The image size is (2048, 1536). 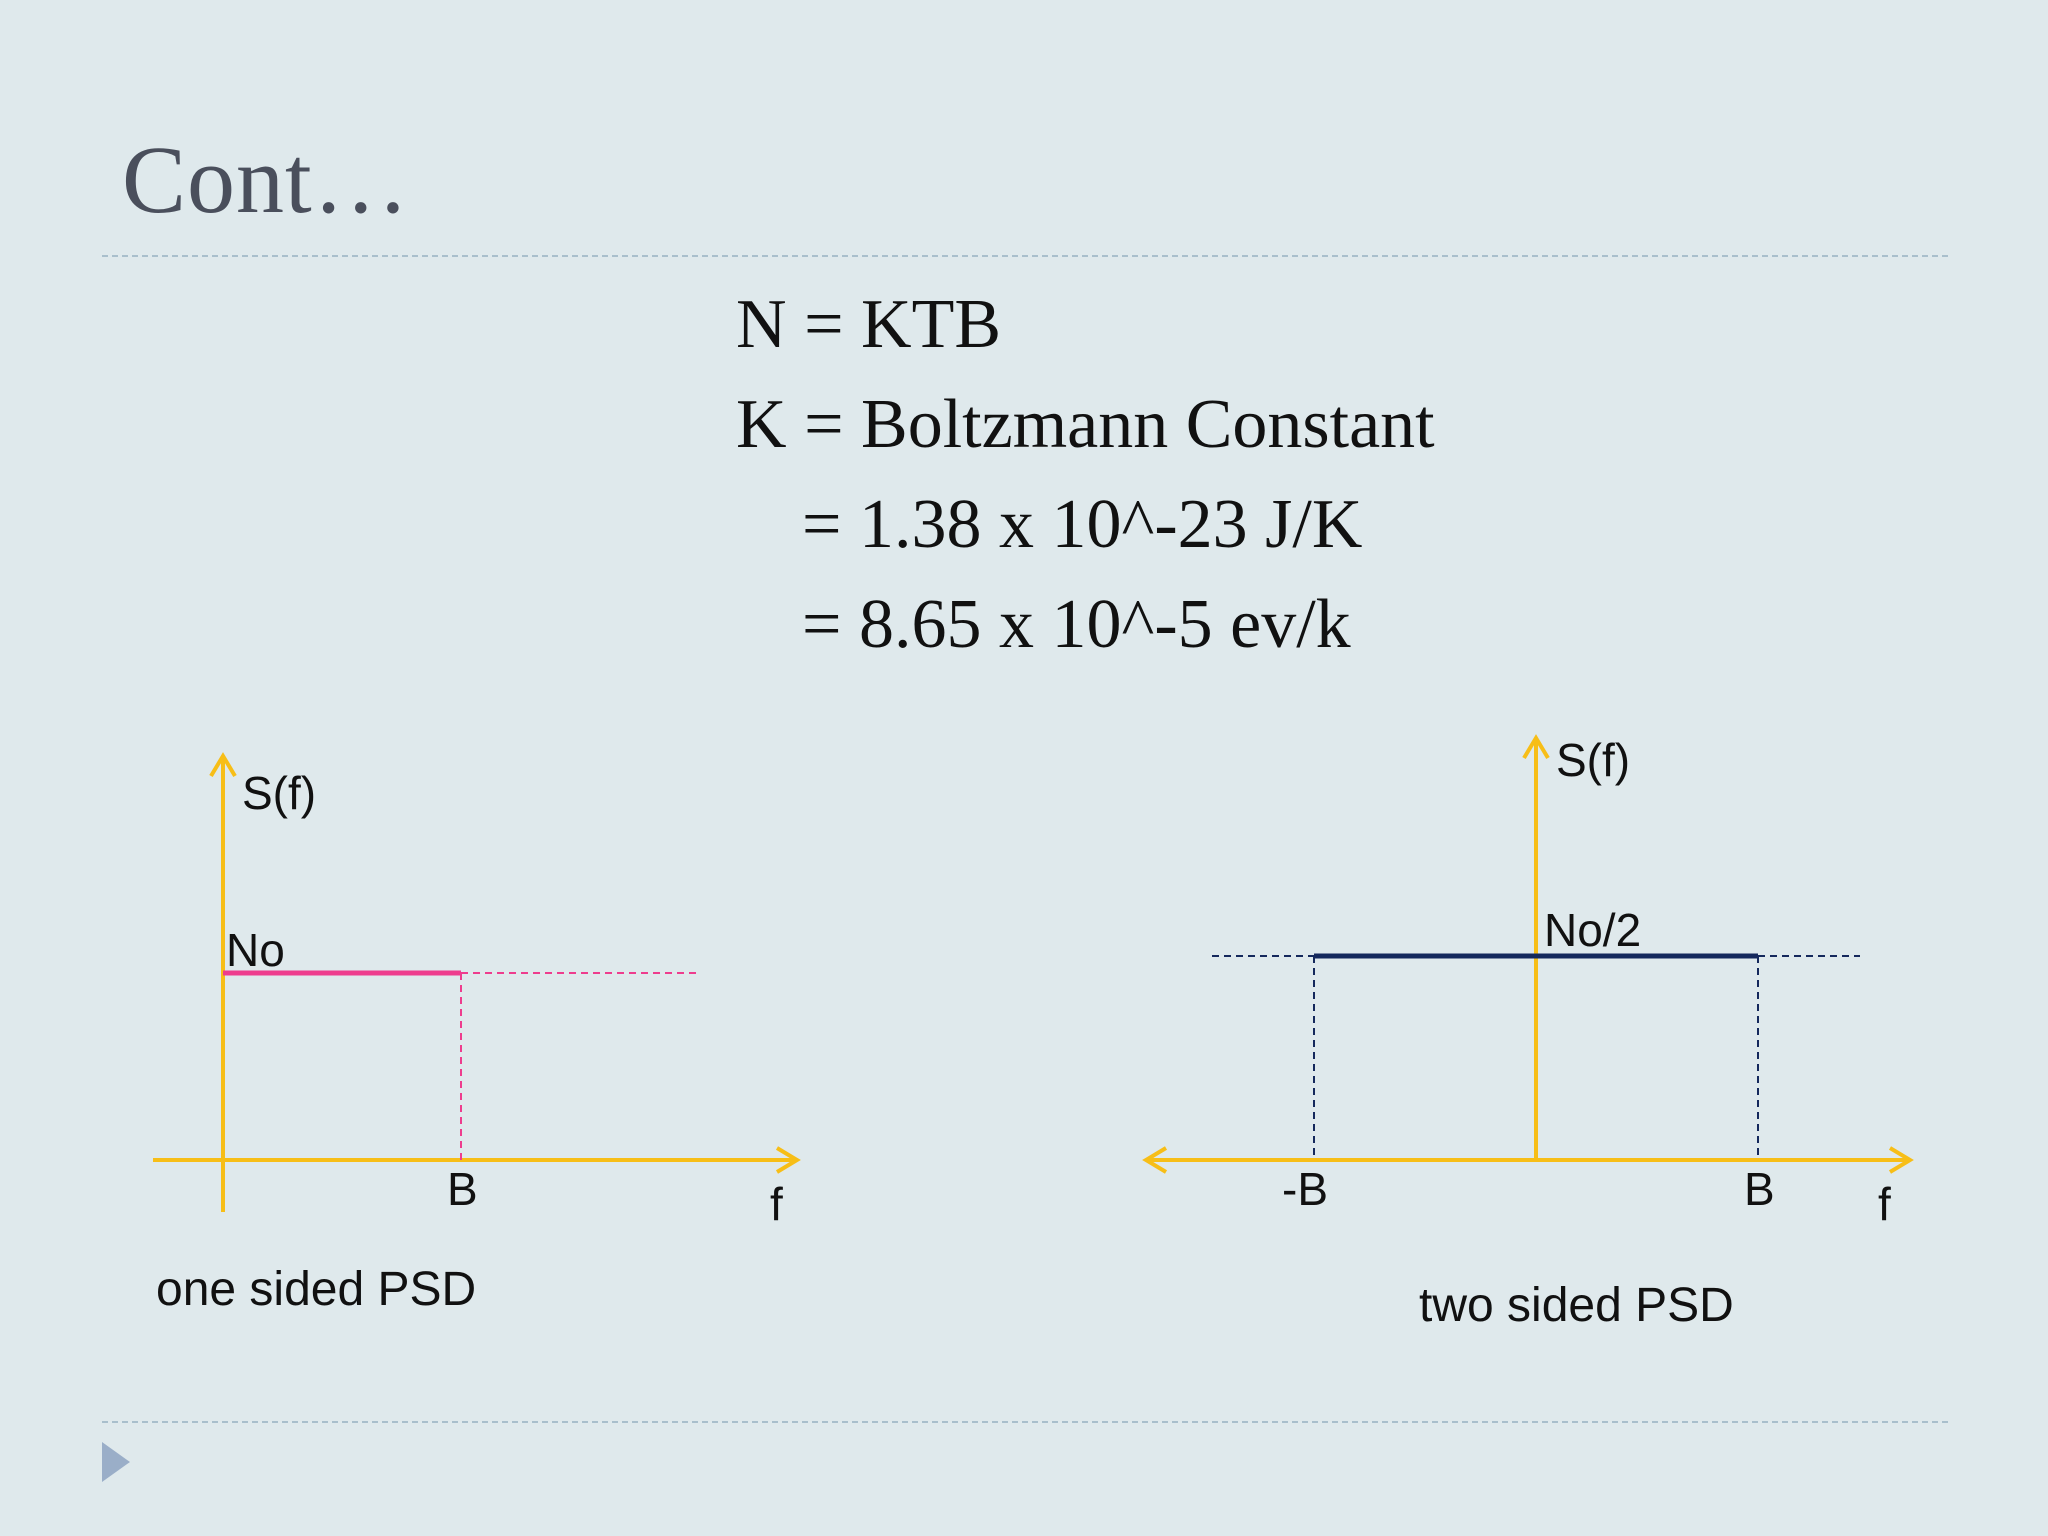 What do you see at coordinates (788, 1160) in the screenshot?
I see `one-sided-x-axis-arrowhead` at bounding box center [788, 1160].